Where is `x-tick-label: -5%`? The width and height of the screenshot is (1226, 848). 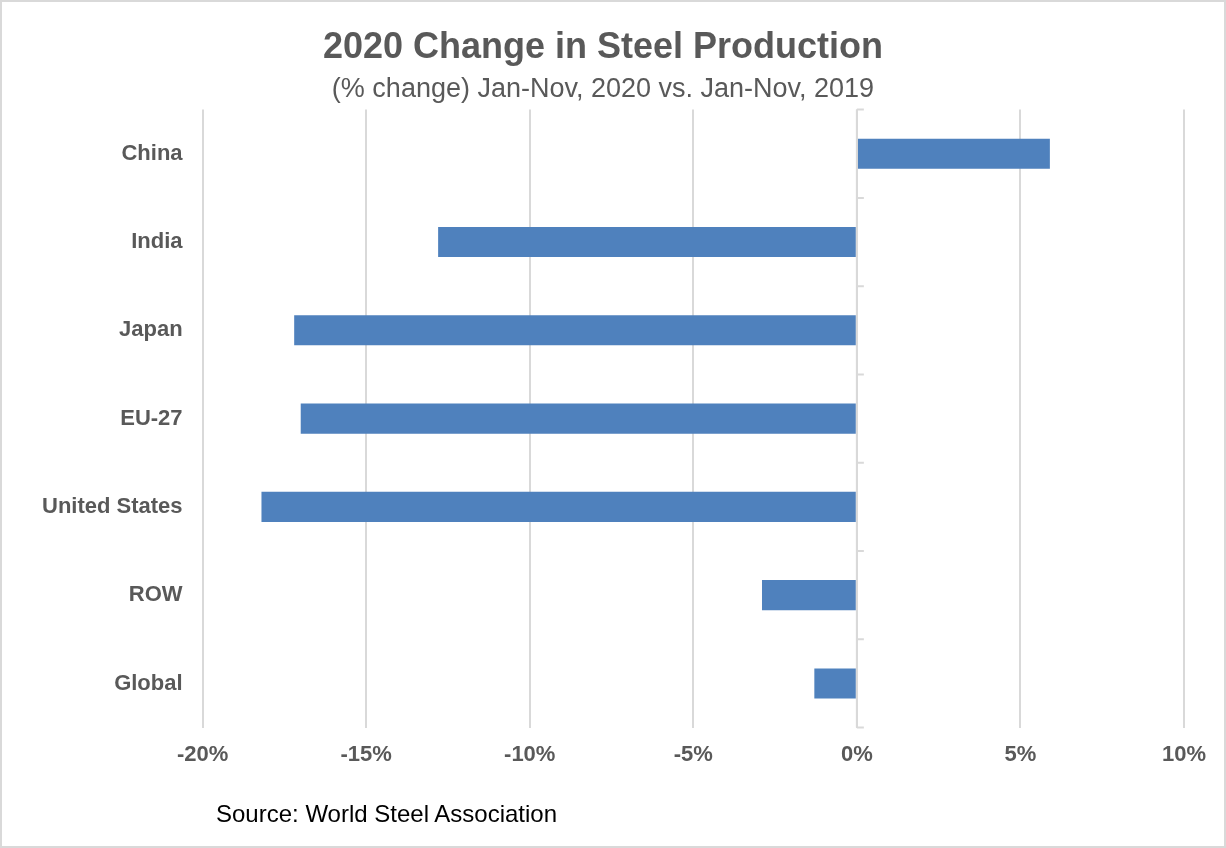 x-tick-label: -5% is located at coordinates (693, 753).